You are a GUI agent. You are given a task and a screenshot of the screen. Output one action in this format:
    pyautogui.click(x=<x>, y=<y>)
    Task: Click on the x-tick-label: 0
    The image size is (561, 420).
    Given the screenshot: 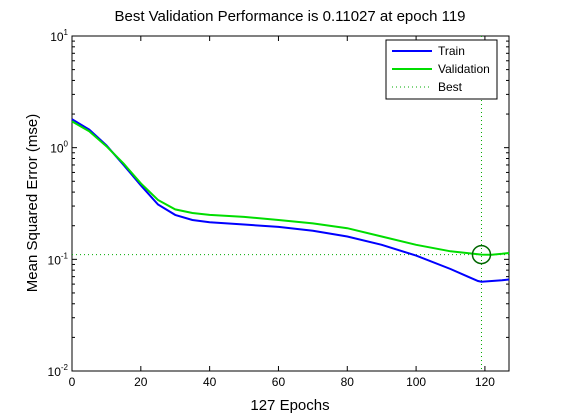 What is the action you would take?
    pyautogui.click(x=72, y=382)
    